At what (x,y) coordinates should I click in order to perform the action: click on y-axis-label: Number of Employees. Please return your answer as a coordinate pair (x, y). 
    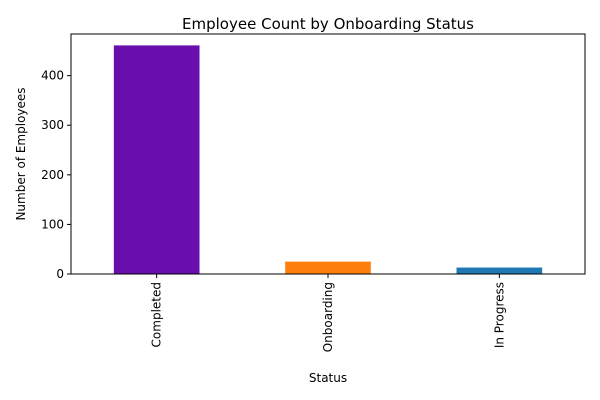
    Looking at the image, I should click on (21, 153).